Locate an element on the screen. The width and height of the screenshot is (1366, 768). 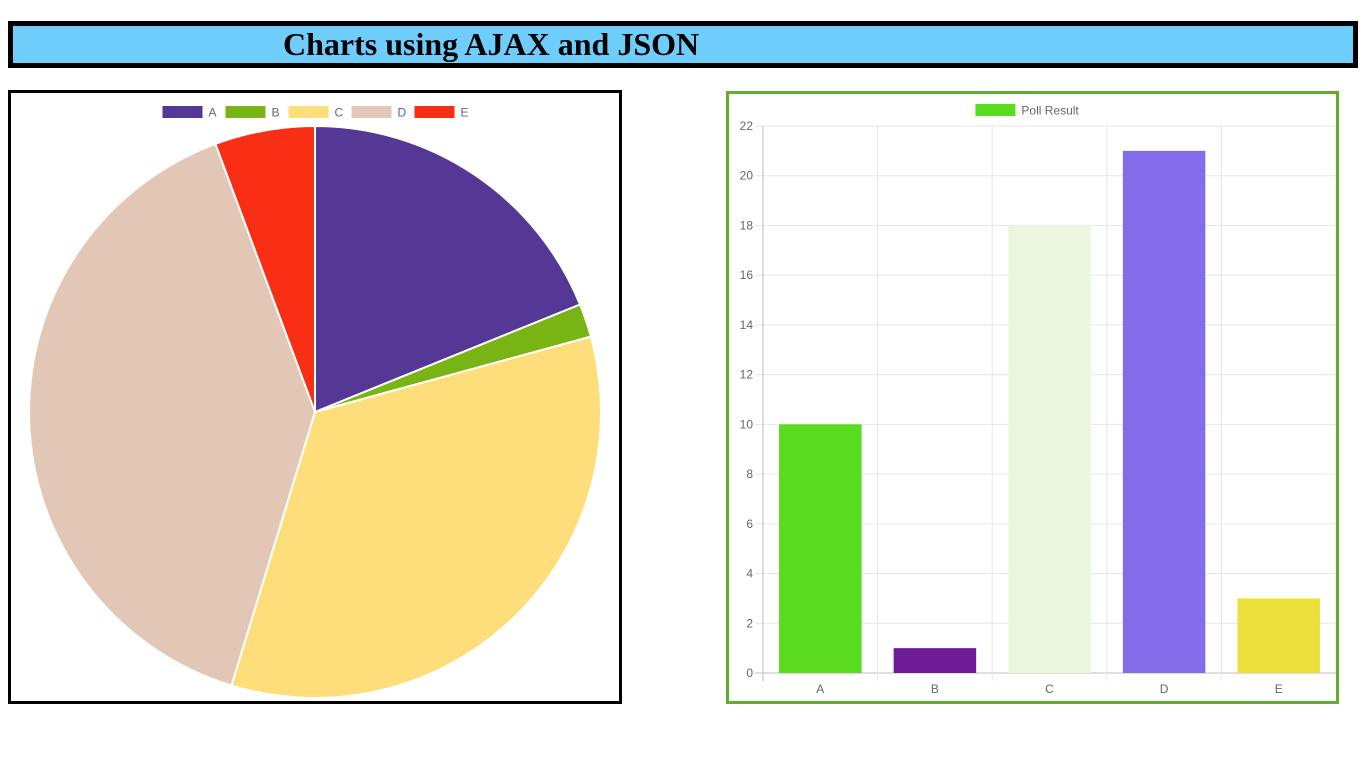
bar-x-tick-label: B is located at coordinates (935, 689).